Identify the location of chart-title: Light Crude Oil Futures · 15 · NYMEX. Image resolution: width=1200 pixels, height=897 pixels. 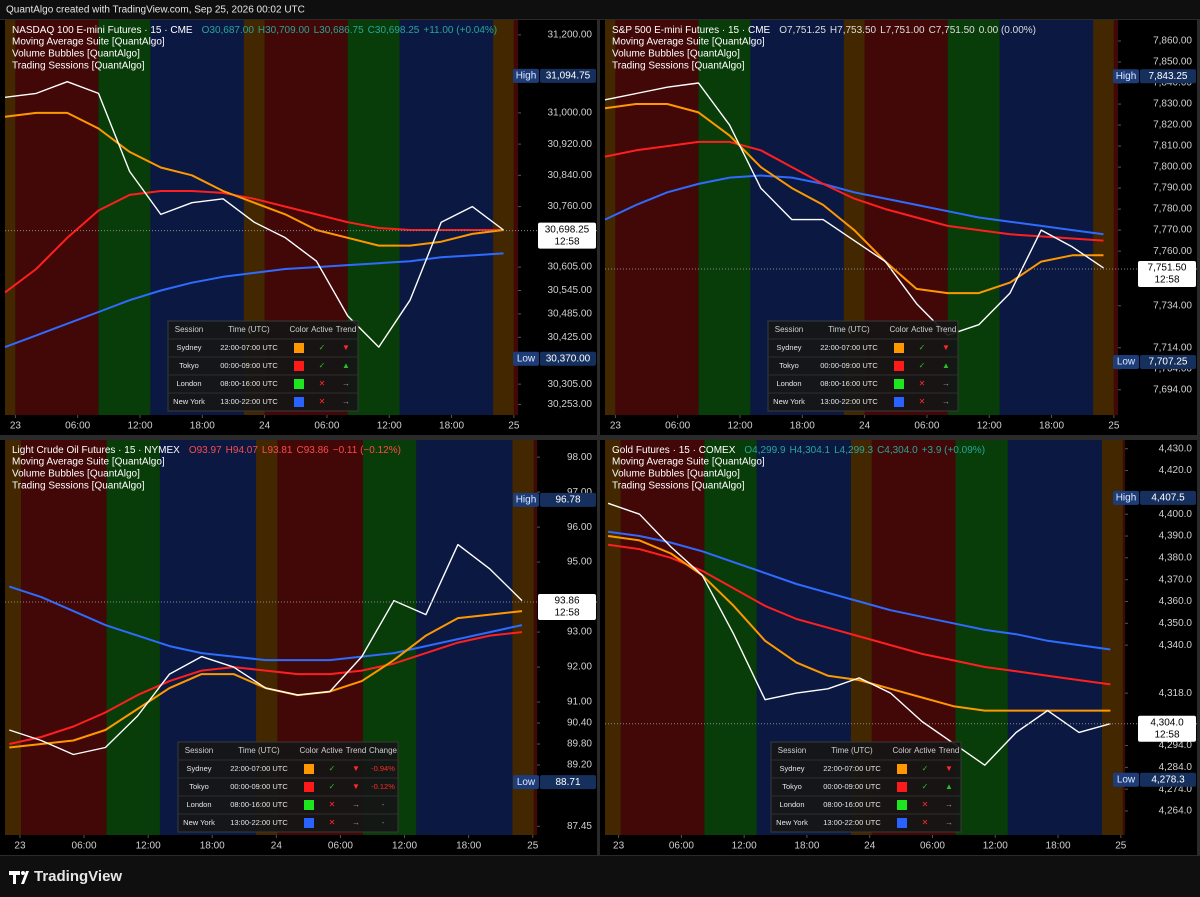
(96, 450).